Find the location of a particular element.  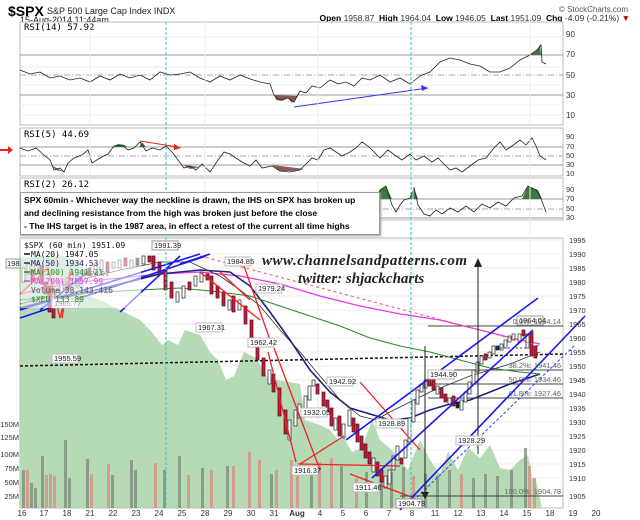

svg-text: 11 is located at coordinates (435, 513).